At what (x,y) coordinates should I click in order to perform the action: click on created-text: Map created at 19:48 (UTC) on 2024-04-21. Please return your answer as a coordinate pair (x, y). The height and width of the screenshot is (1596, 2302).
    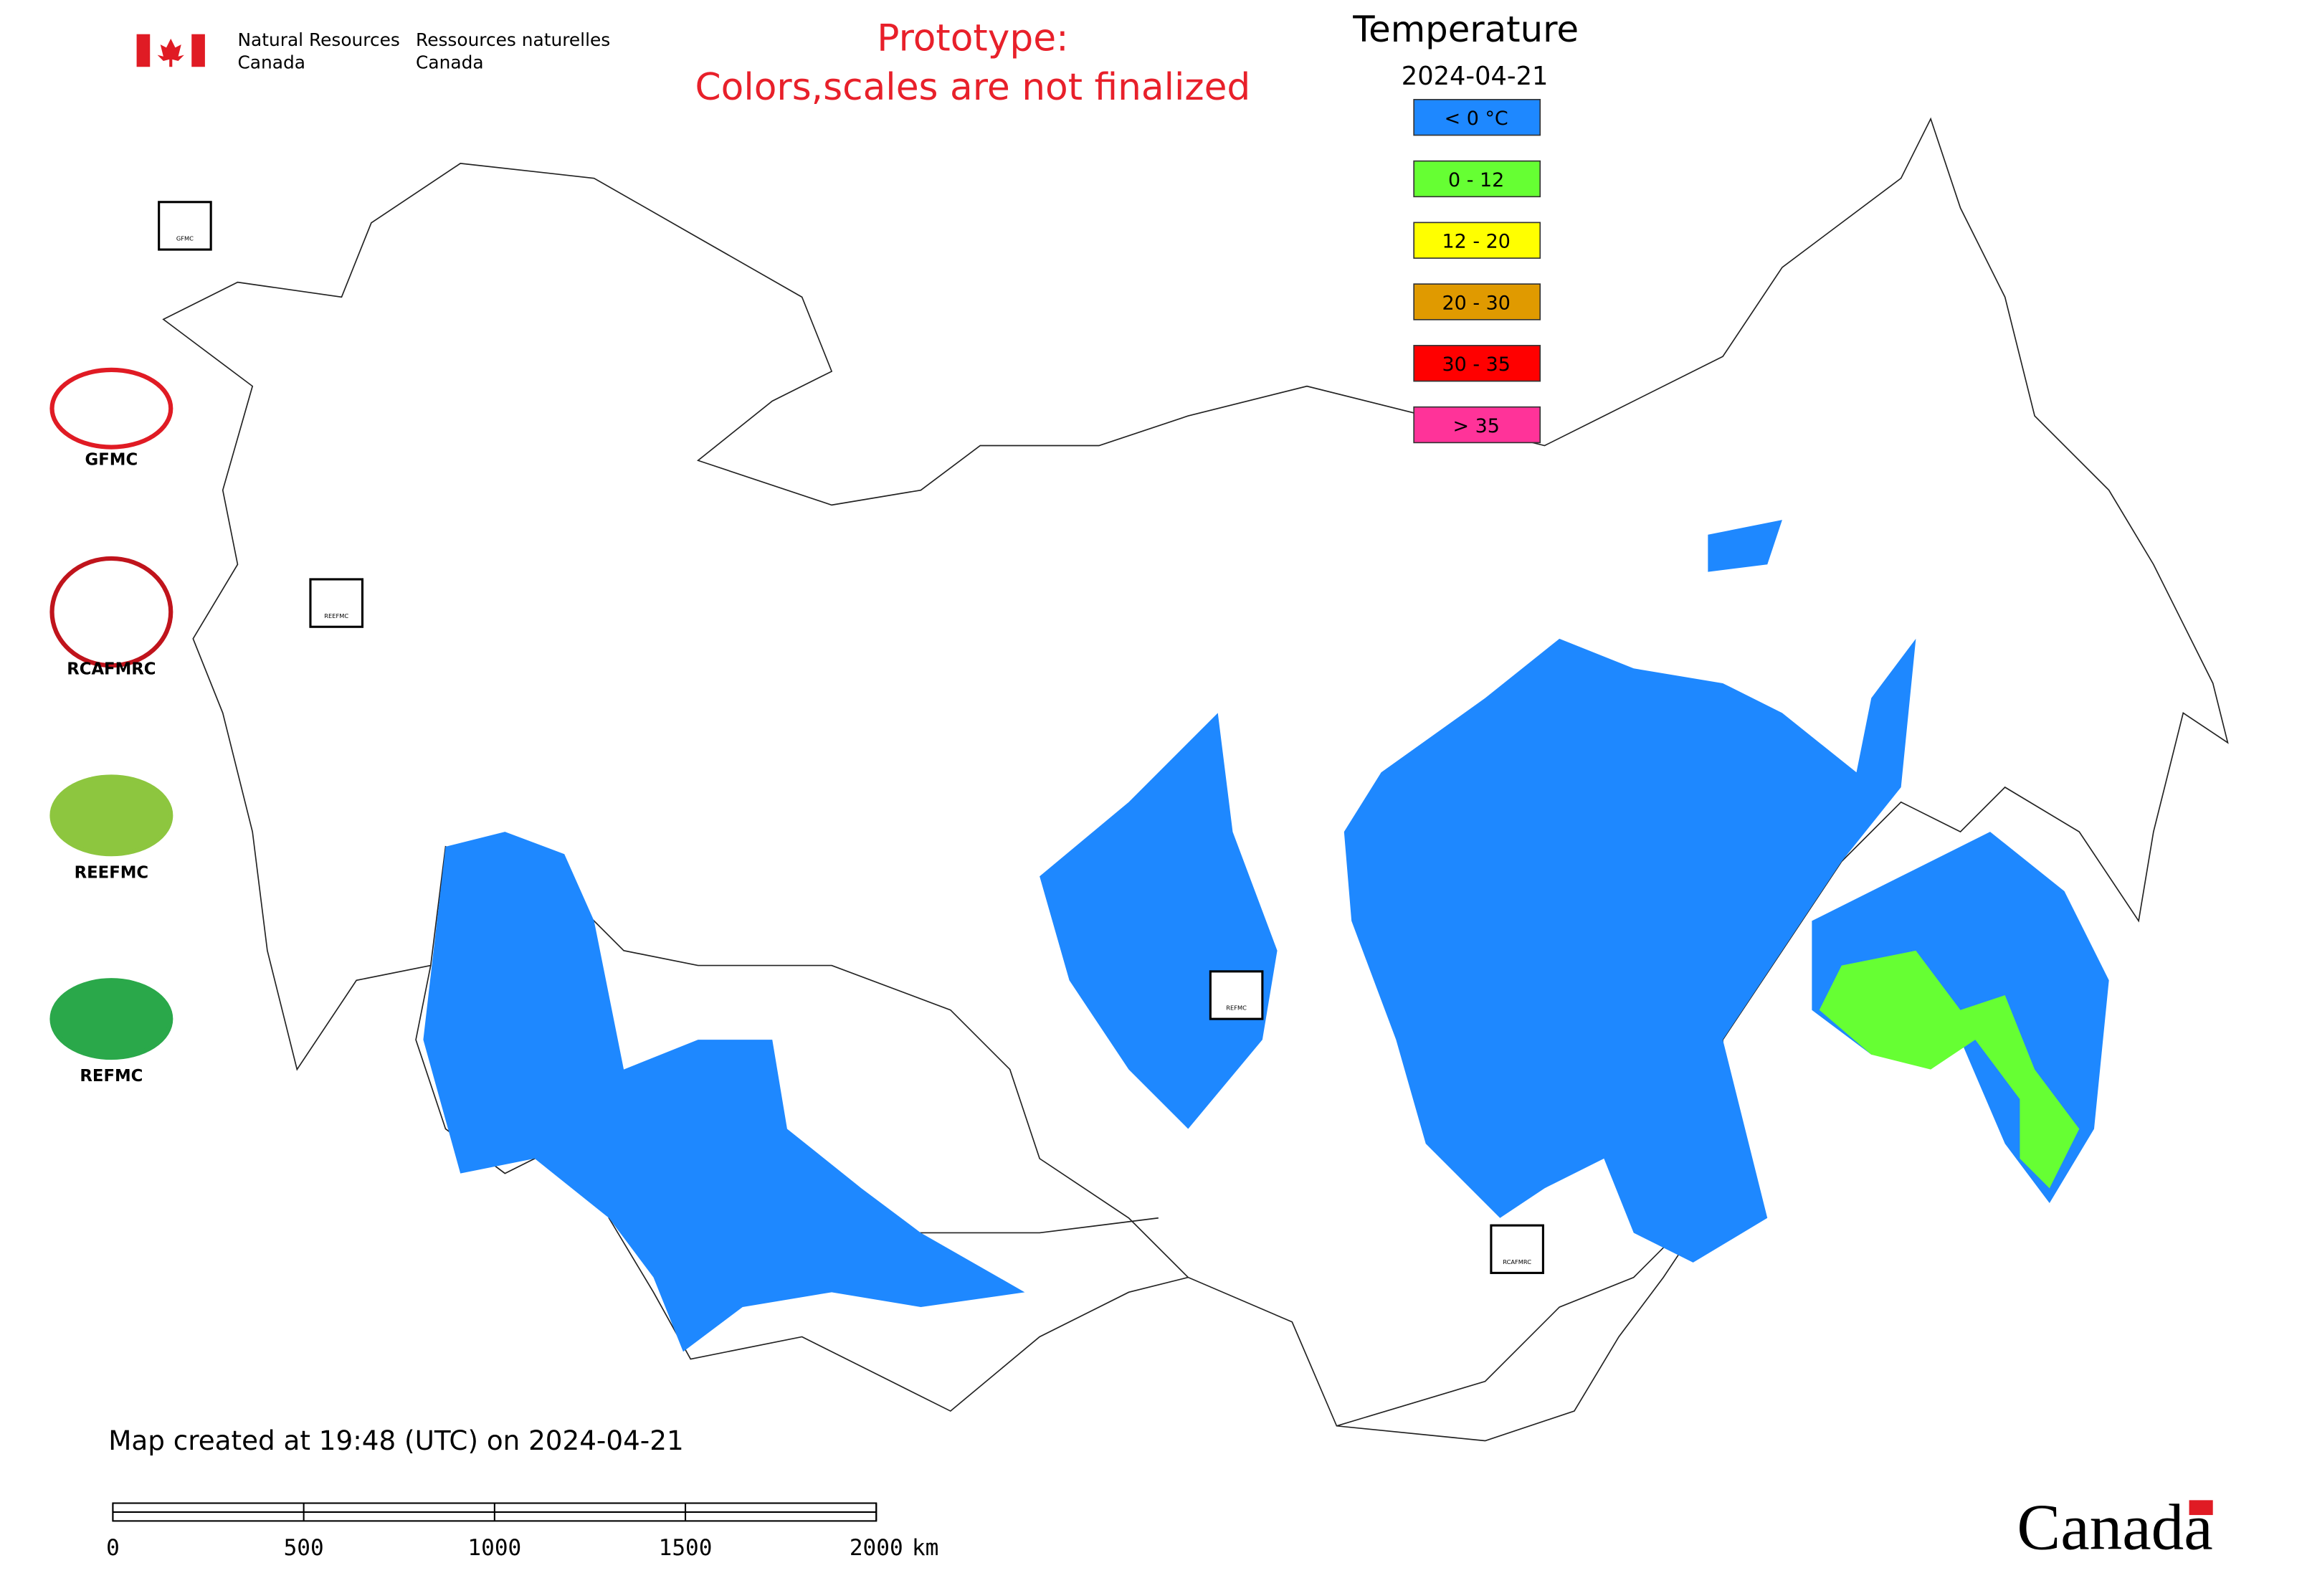
    Looking at the image, I should click on (396, 1440).